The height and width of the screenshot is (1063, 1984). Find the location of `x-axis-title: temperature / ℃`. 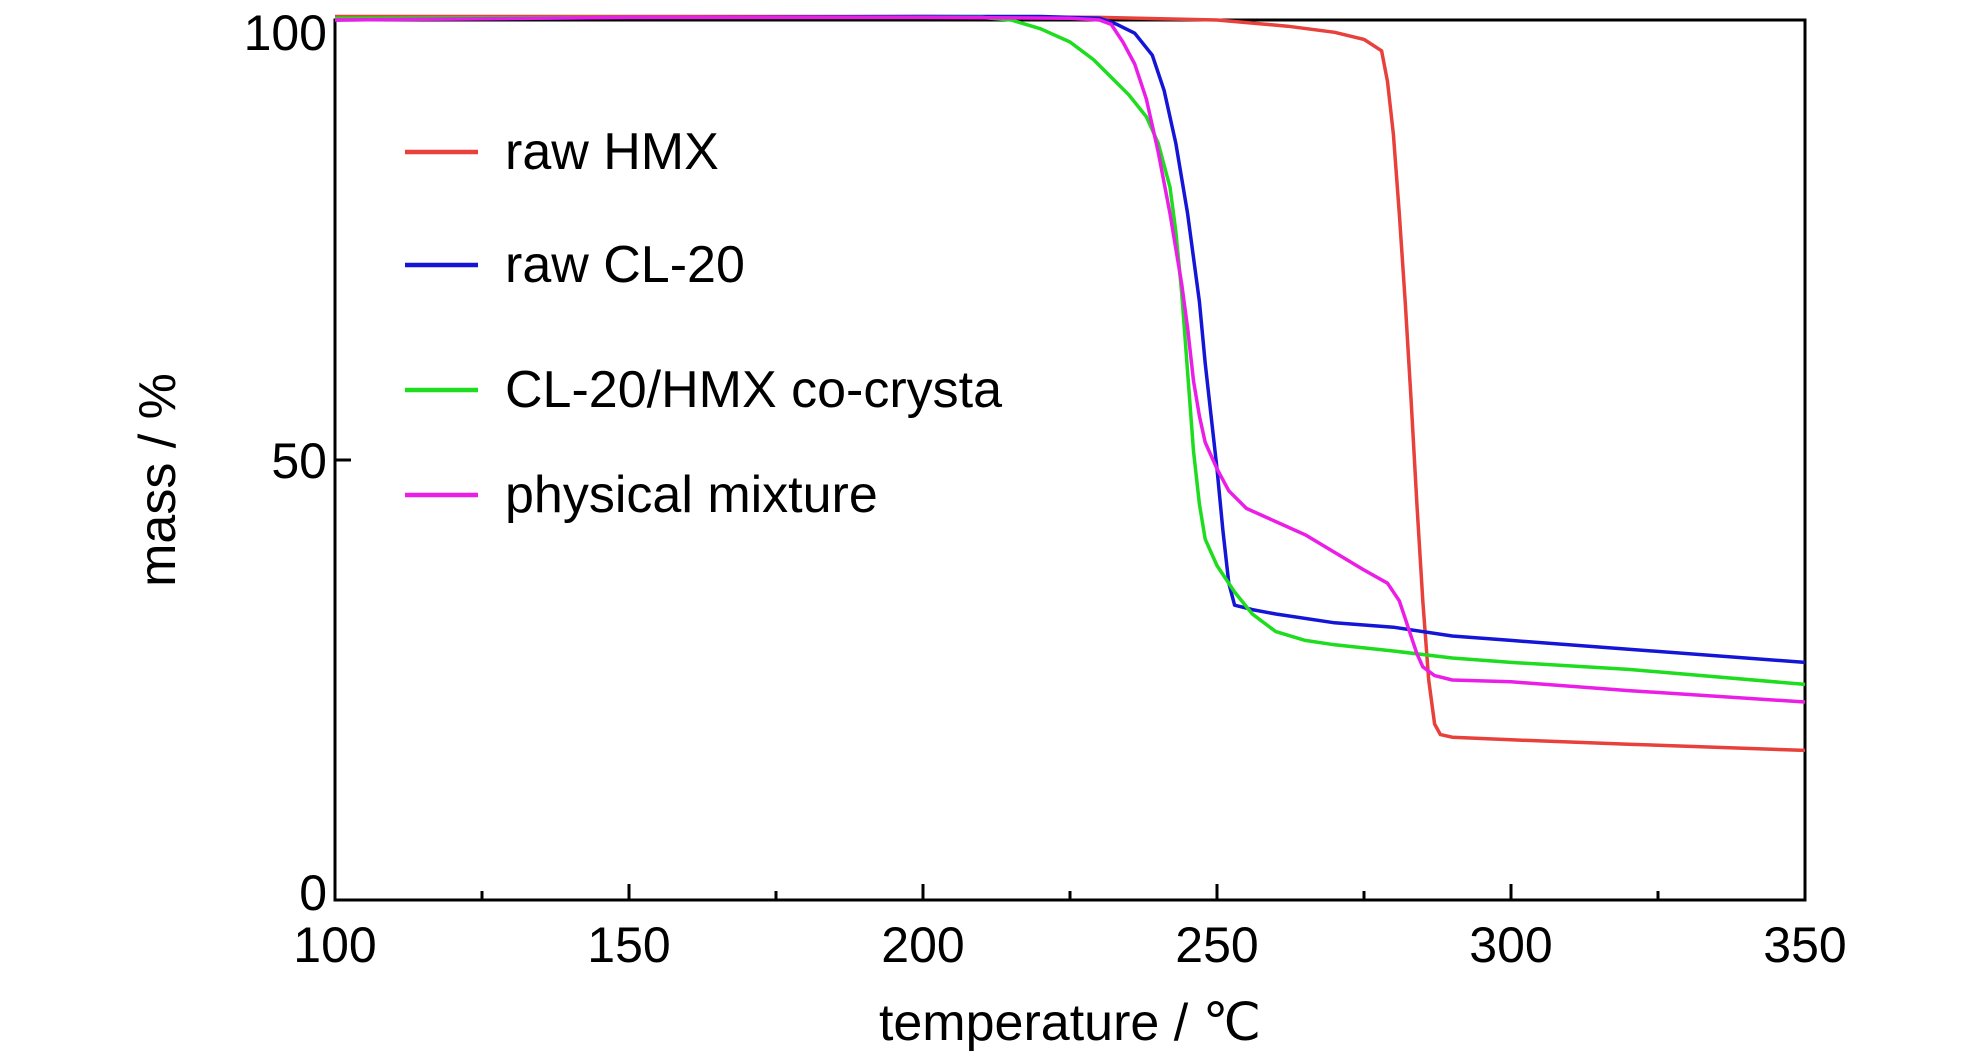

x-axis-title: temperature / ℃ is located at coordinates (1070, 1023).